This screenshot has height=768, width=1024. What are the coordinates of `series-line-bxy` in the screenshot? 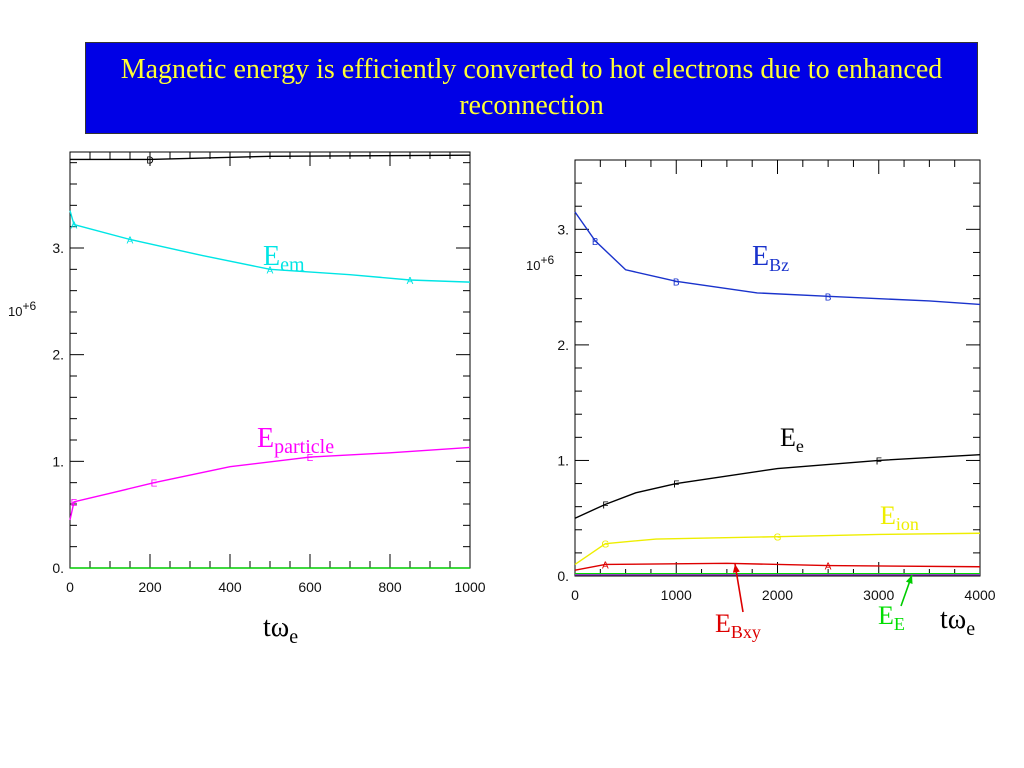 It's located at (777, 566).